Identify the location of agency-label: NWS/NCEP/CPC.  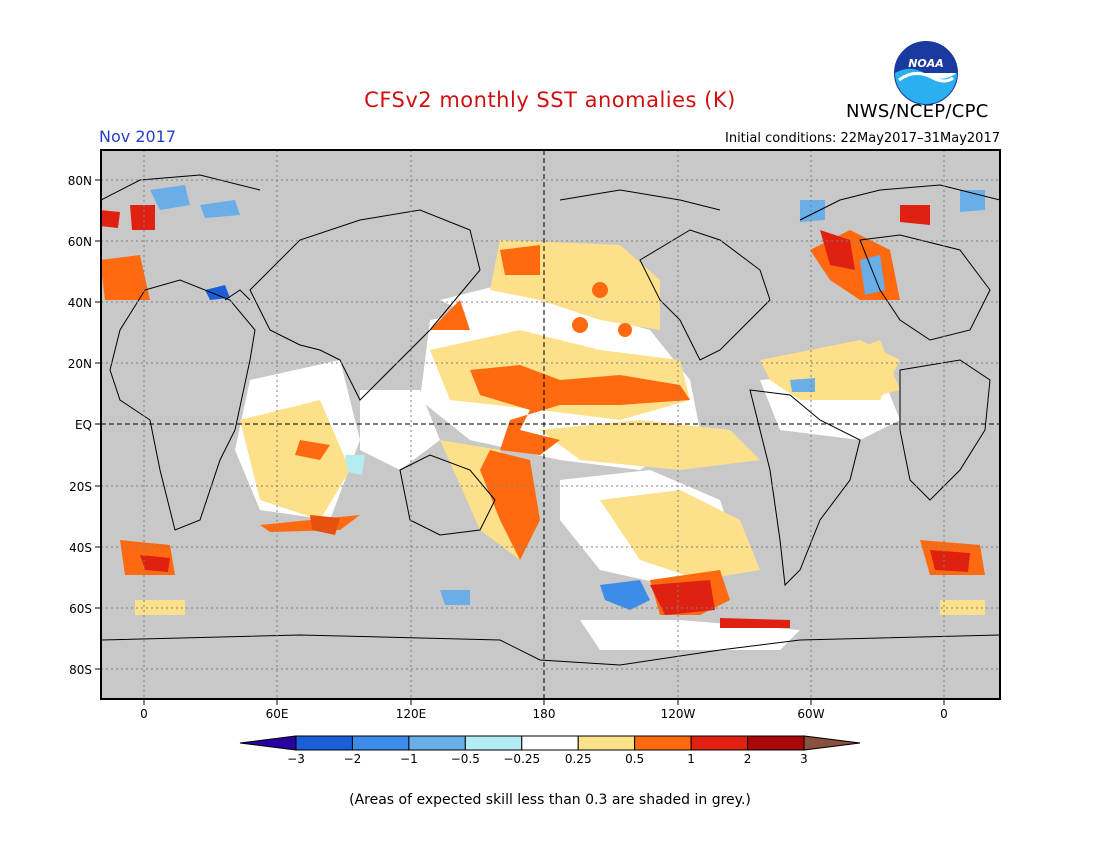
(917, 111).